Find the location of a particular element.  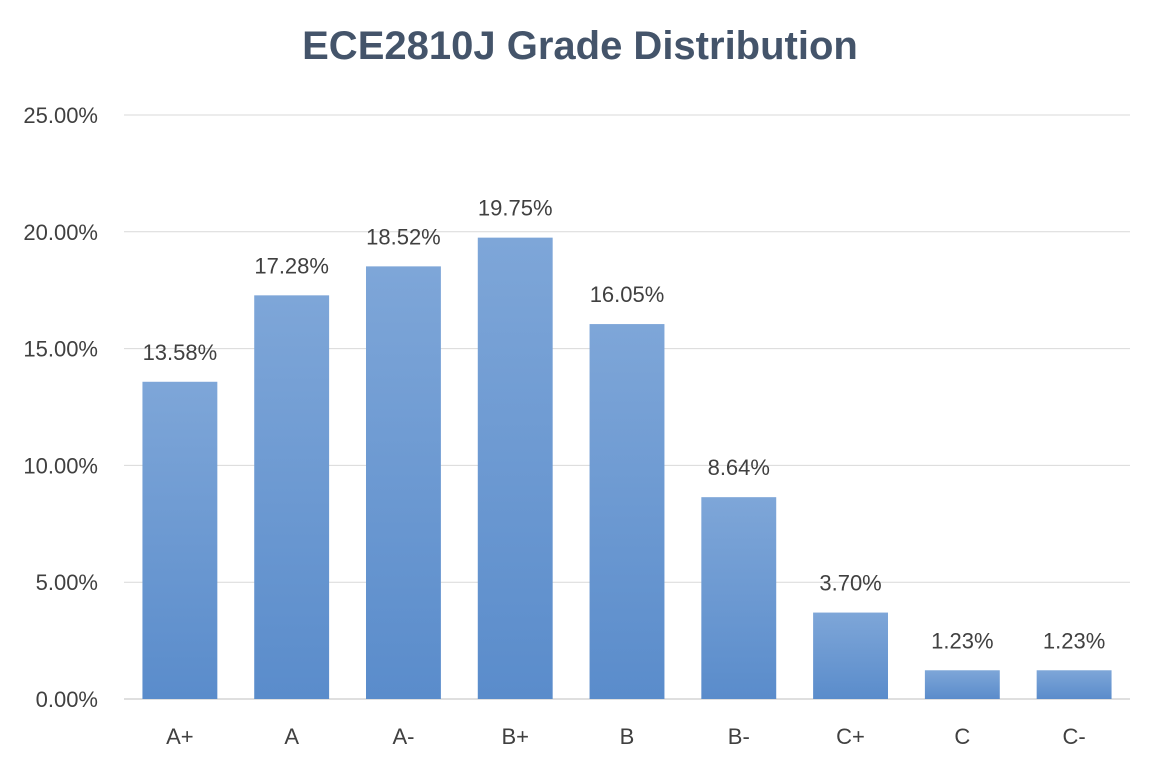

bar-B is located at coordinates (627, 511).